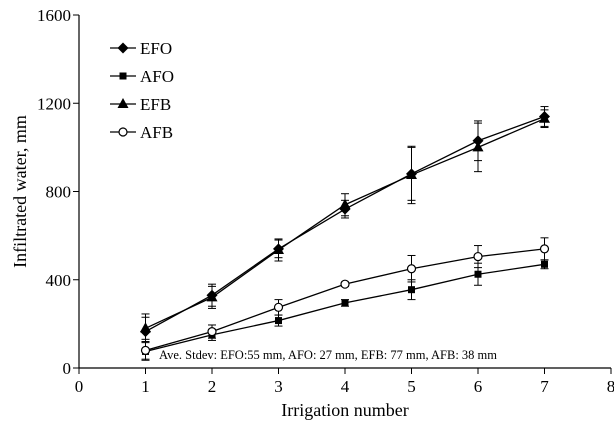 This screenshot has height=427, width=614. What do you see at coordinates (278, 386) in the screenshot?
I see `x-tick-label: 3` at bounding box center [278, 386].